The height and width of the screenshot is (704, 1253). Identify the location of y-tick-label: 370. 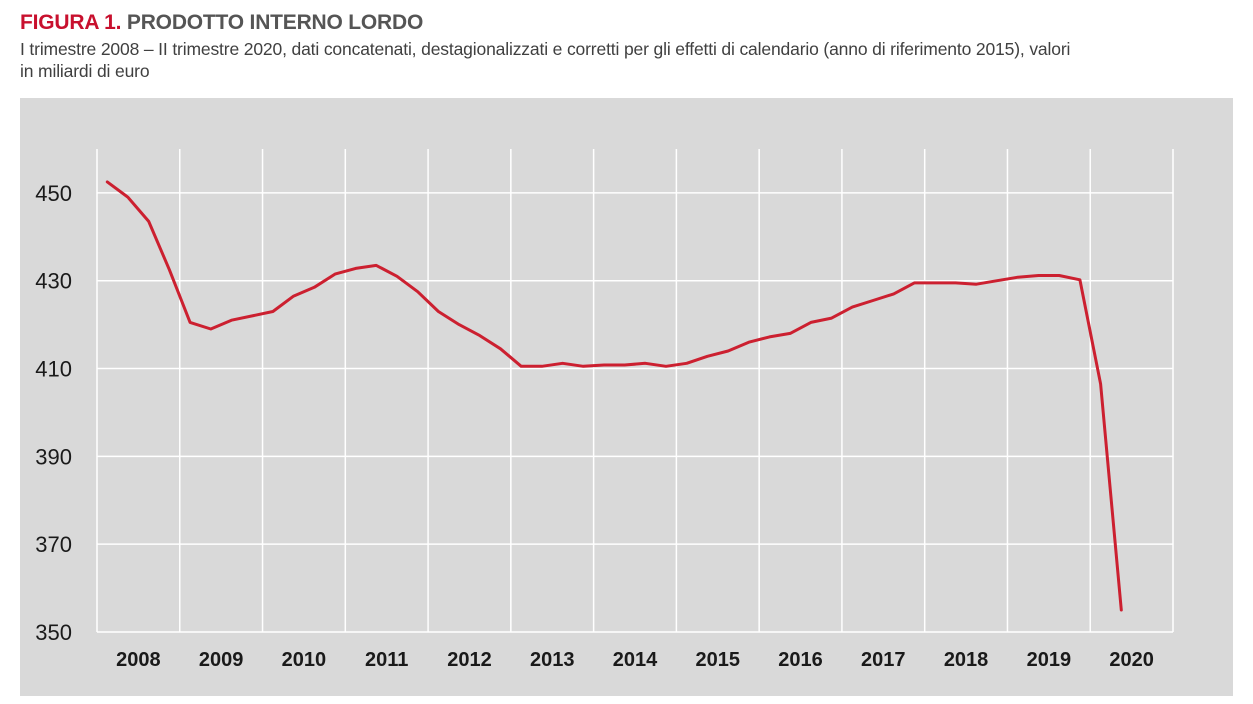
(53, 544).